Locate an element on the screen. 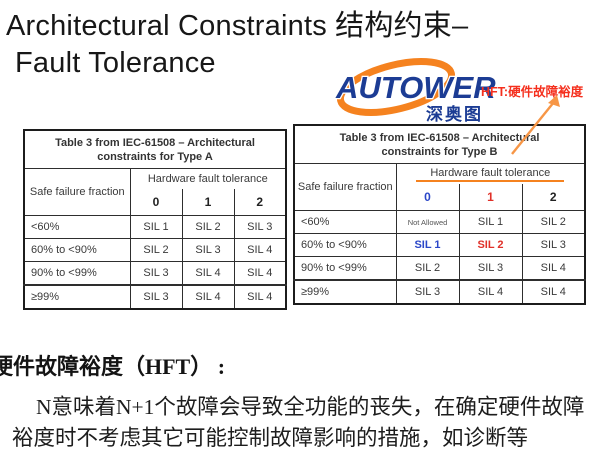  table-row: 90% to <99% SIL 3 SIL 4 SIL 4 is located at coordinates (155, 273).